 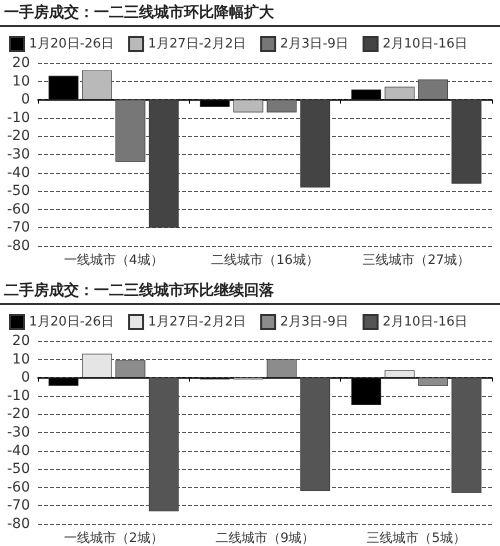 I want to click on x-tick-label: 一线城市（4城）, so click(x=114, y=260).